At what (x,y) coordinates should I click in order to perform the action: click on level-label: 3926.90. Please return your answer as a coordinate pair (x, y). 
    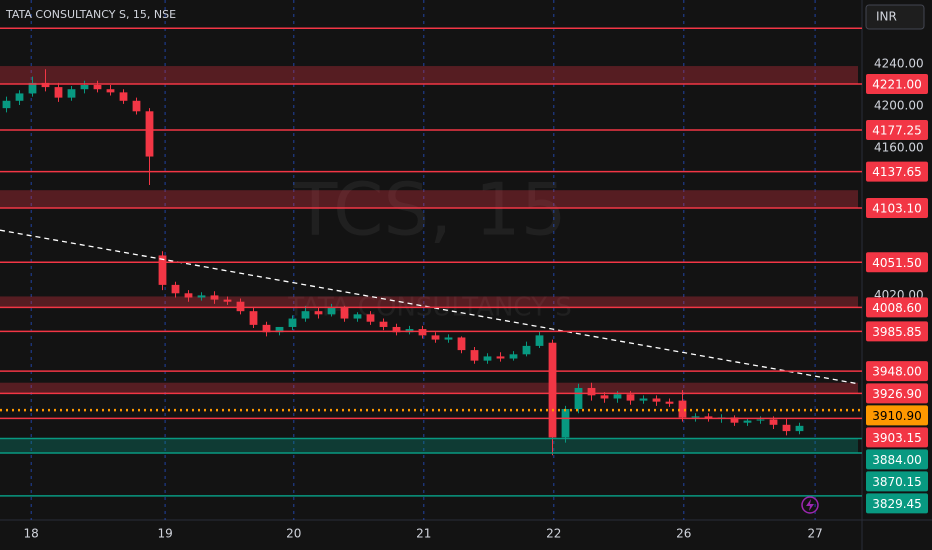
    Looking at the image, I should click on (897, 394).